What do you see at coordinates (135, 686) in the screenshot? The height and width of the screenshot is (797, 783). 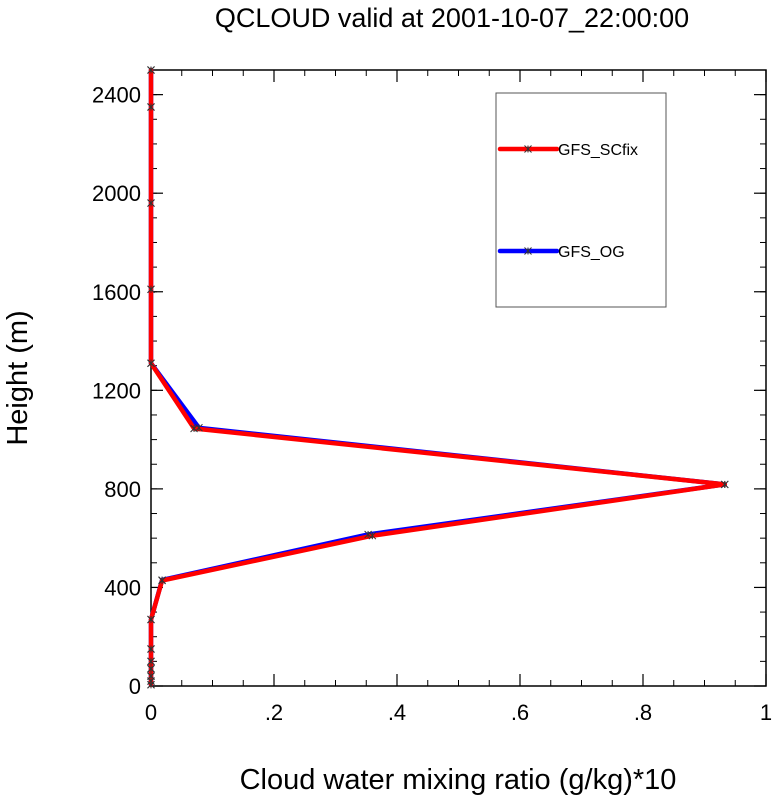 I see `y-tick-label: 0` at bounding box center [135, 686].